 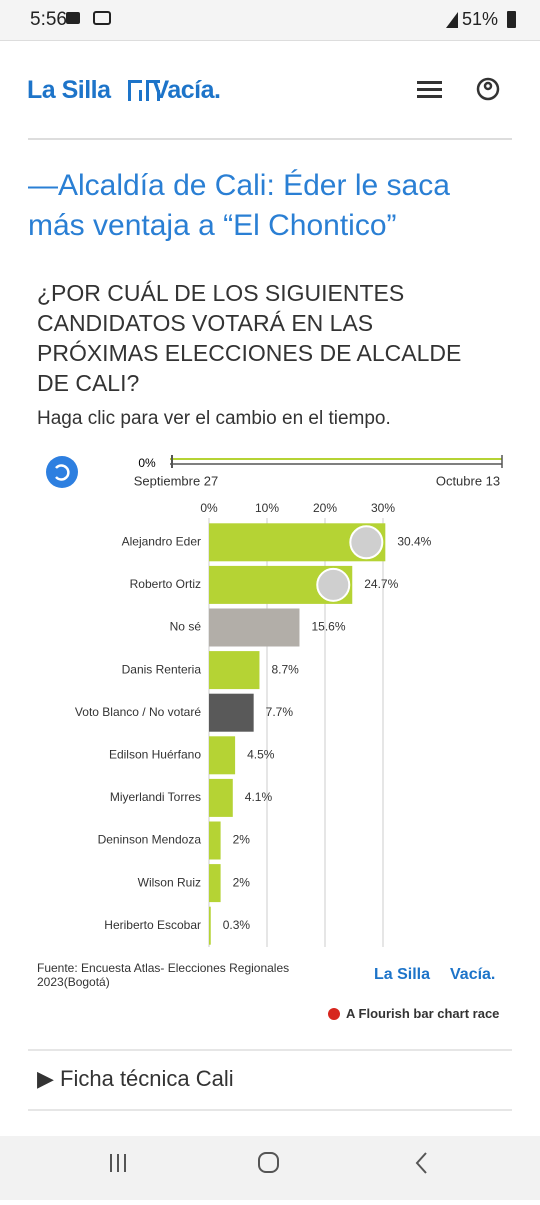 I want to click on category-label: Voto Blanco / No votaré, so click(x=138, y=712).